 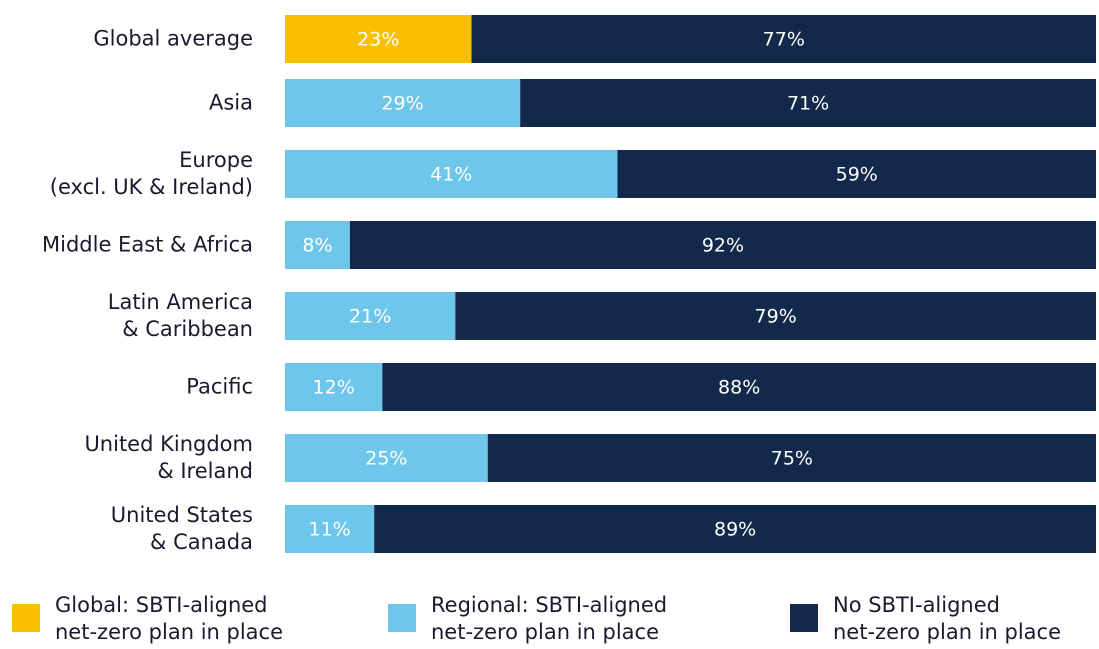 I want to click on value-label: 75%, so click(x=792, y=459).